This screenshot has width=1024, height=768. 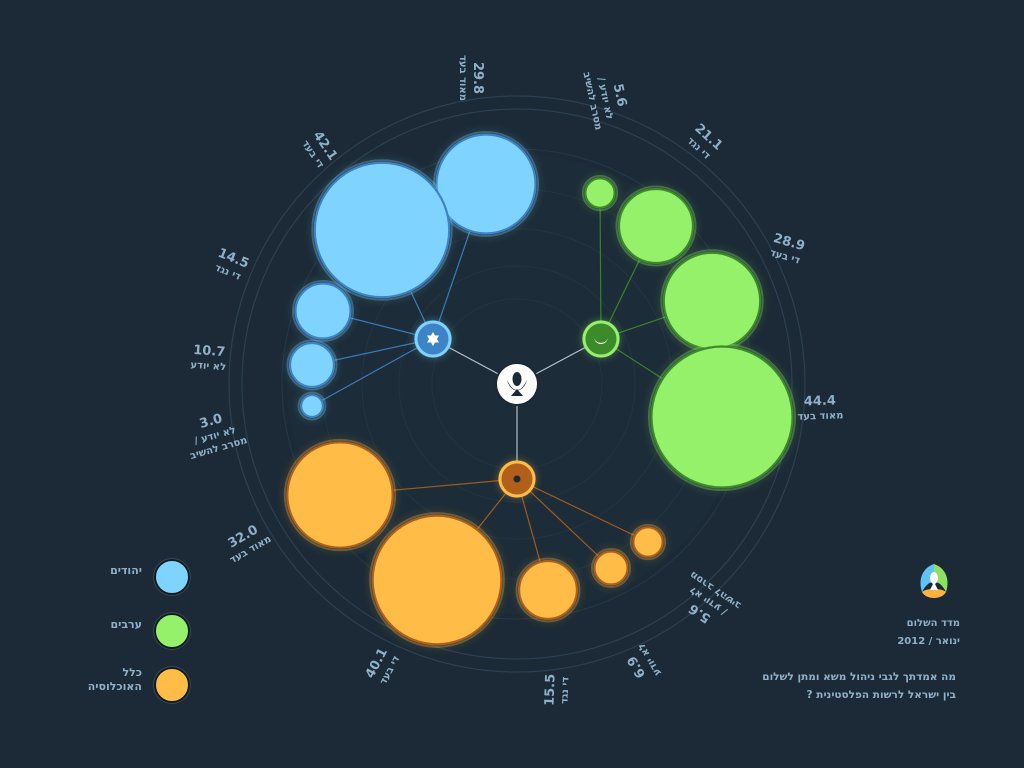 What do you see at coordinates (433, 339) in the screenshot?
I see `star-of-david-icon` at bounding box center [433, 339].